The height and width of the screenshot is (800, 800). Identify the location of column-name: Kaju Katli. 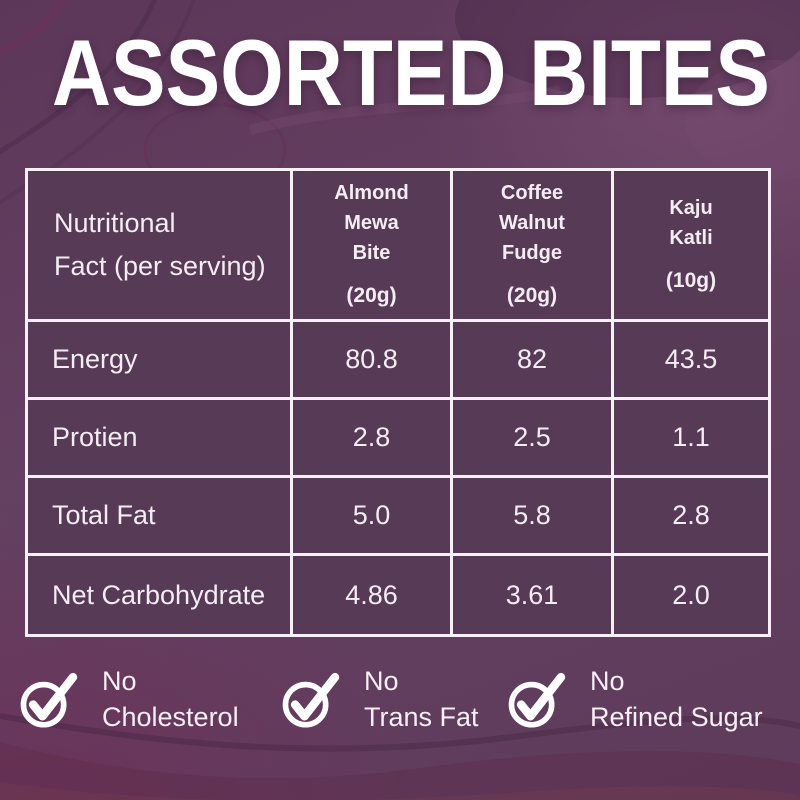
(691, 223).